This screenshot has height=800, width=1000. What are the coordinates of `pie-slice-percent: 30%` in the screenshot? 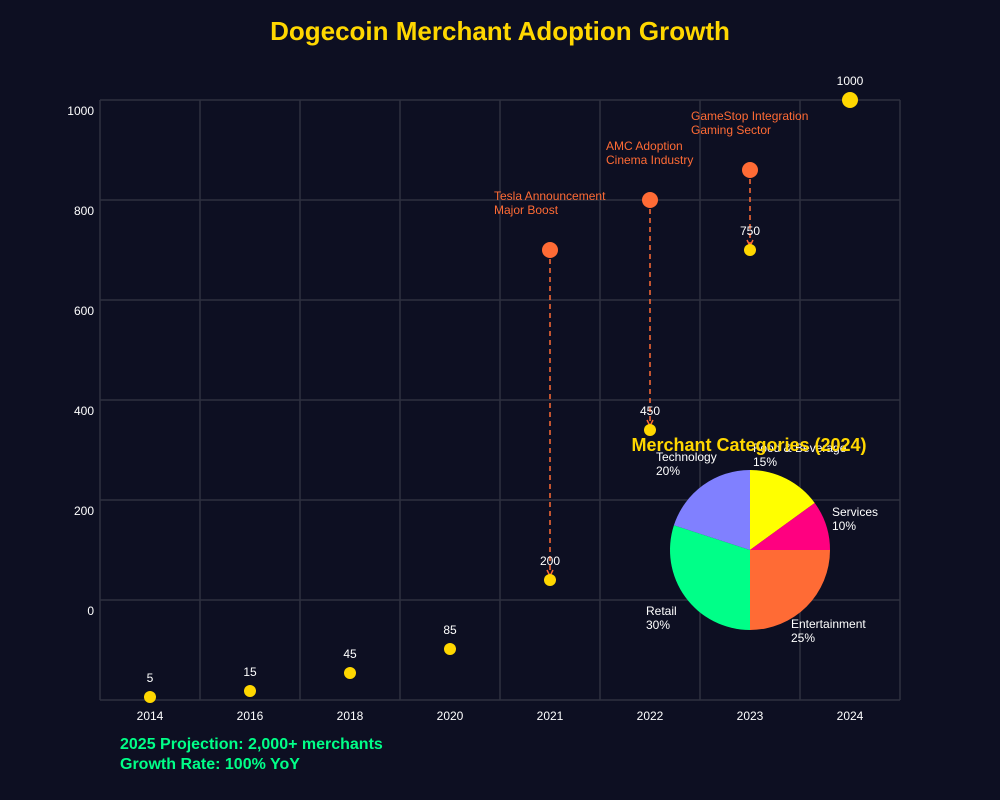 It's located at (658, 625).